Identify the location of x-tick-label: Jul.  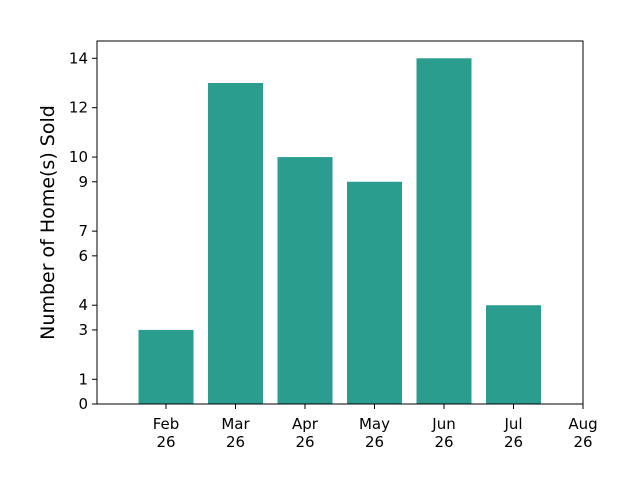
(512, 424).